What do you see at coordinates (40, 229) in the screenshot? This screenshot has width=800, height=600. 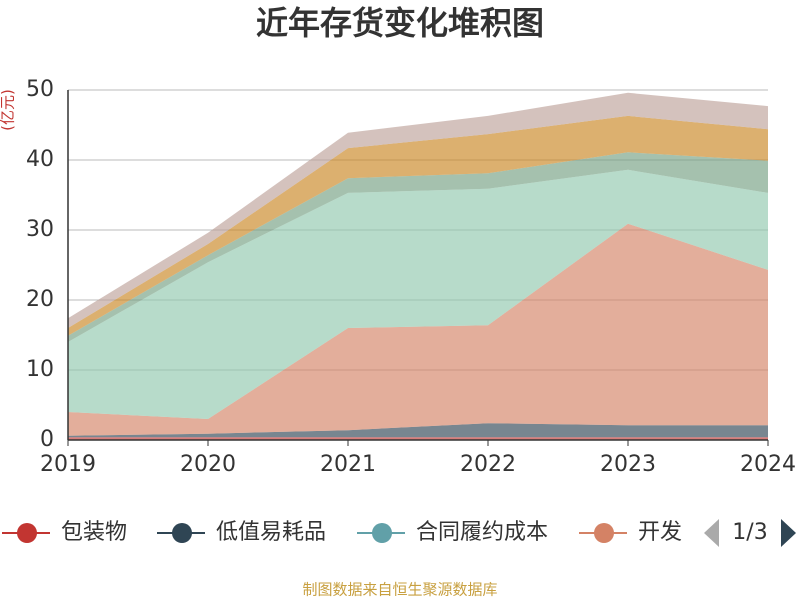 I see `y-tick-label: 30` at bounding box center [40, 229].